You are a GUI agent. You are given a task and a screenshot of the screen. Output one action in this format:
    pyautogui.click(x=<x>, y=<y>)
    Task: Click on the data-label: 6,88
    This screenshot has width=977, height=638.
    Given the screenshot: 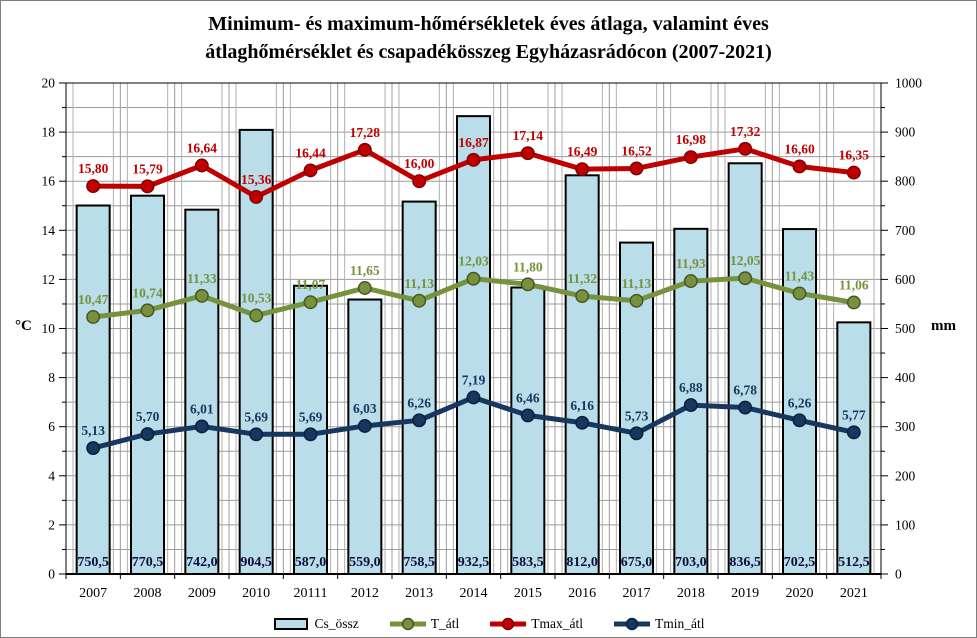 What is the action you would take?
    pyautogui.click(x=691, y=387)
    